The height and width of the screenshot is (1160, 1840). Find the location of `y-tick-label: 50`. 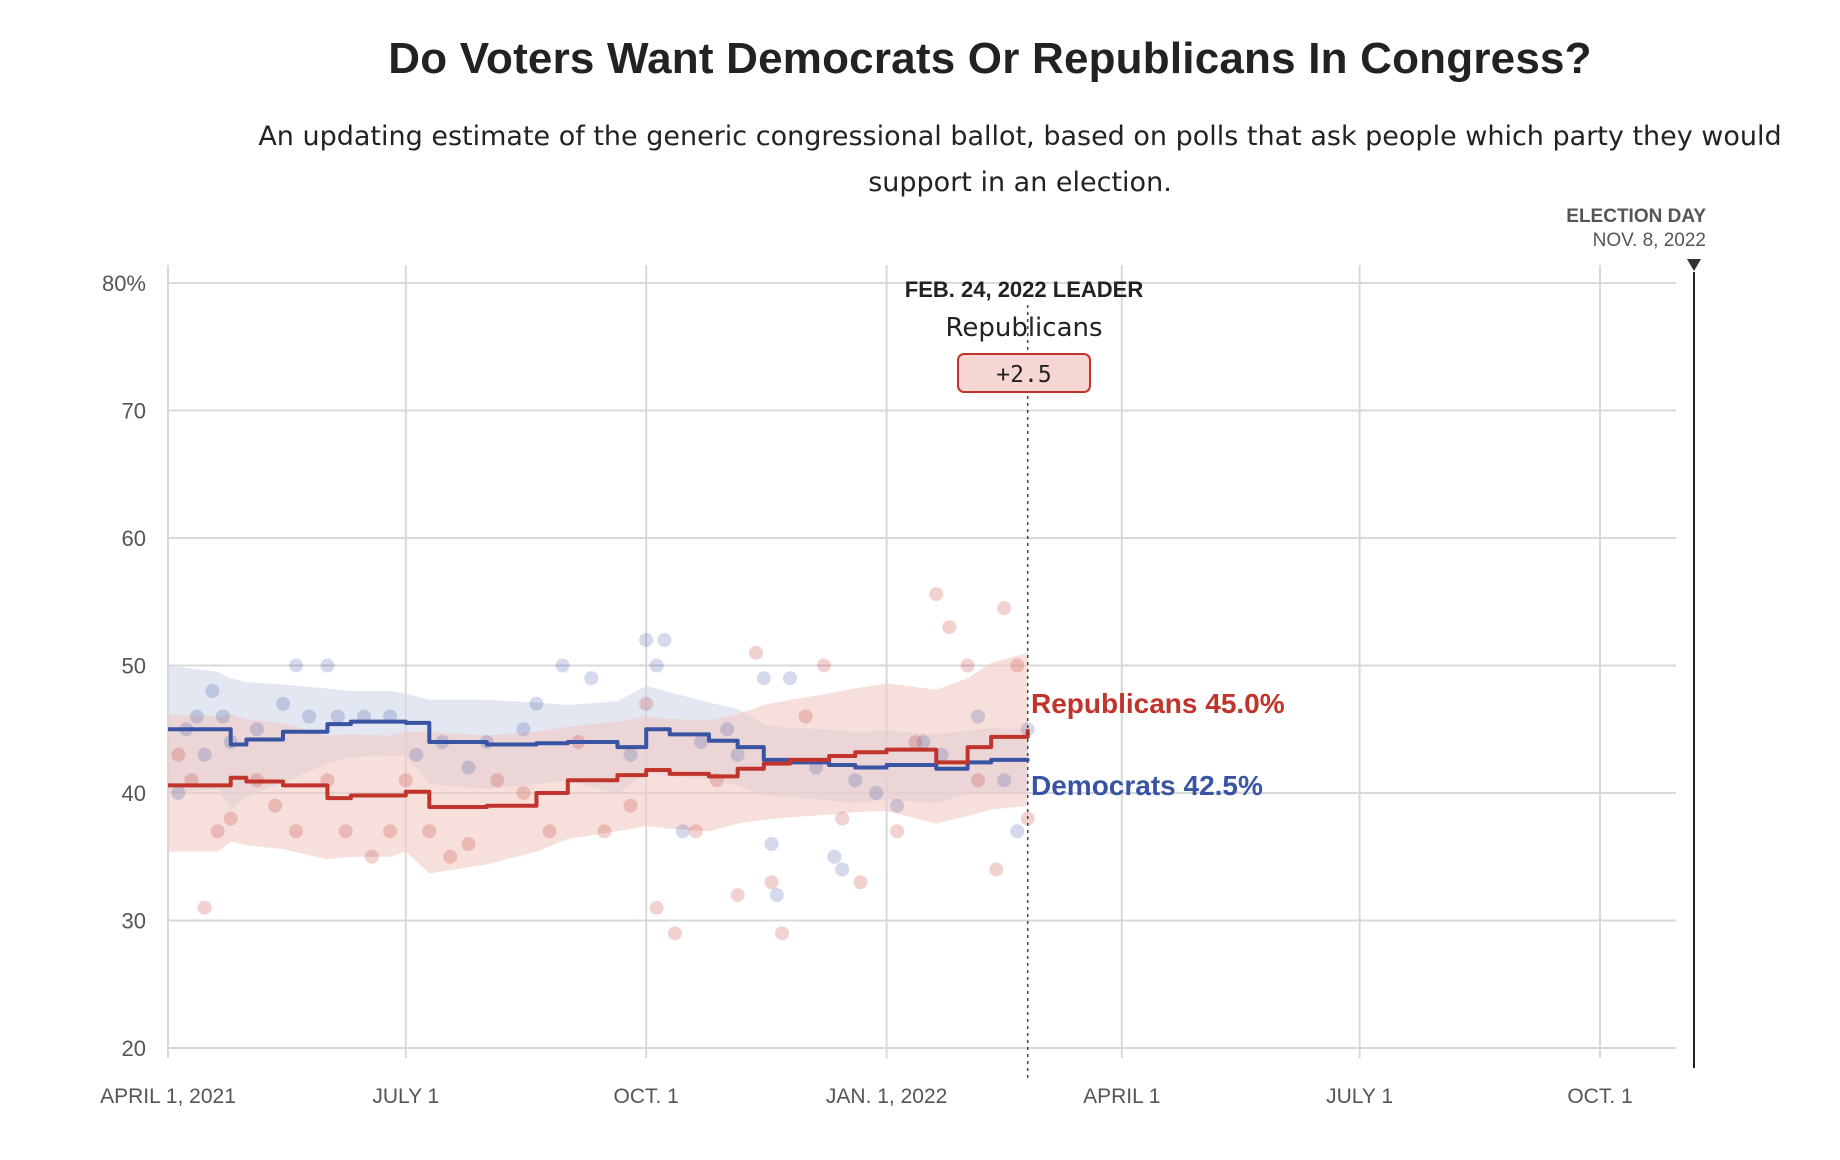

y-tick-label: 50 is located at coordinates (134, 666).